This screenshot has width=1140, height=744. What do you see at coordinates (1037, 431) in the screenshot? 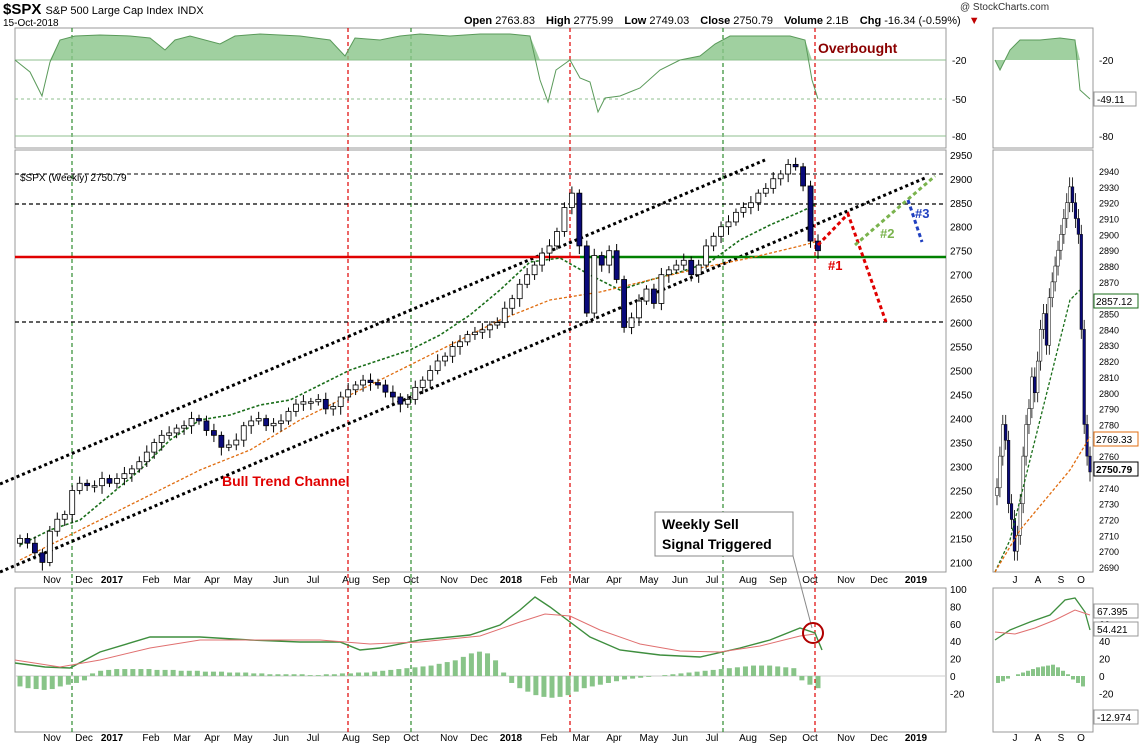
I see `inset-fast-ma` at bounding box center [1037, 431].